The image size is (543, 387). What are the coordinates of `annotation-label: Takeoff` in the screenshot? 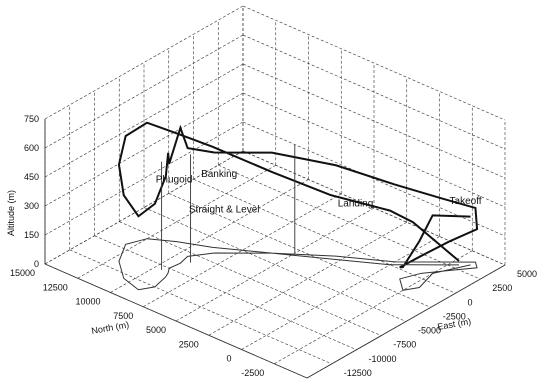 It's located at (466, 201).